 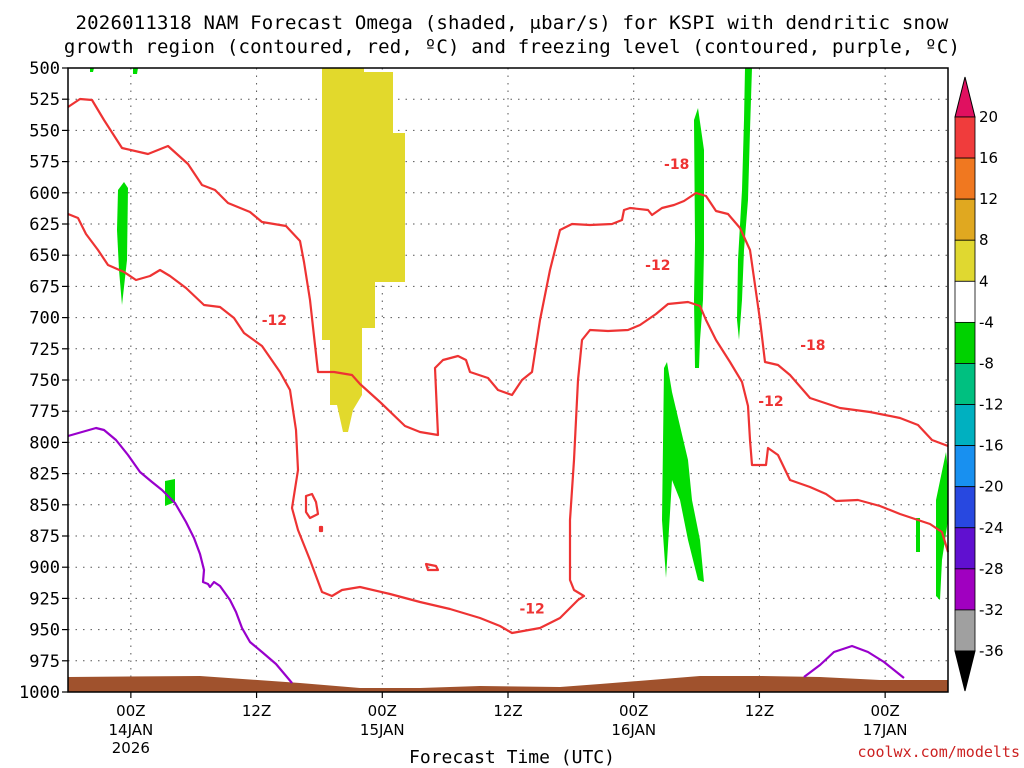 What do you see at coordinates (180, 555) in the screenshot?
I see `freezing-level-contour-left` at bounding box center [180, 555].